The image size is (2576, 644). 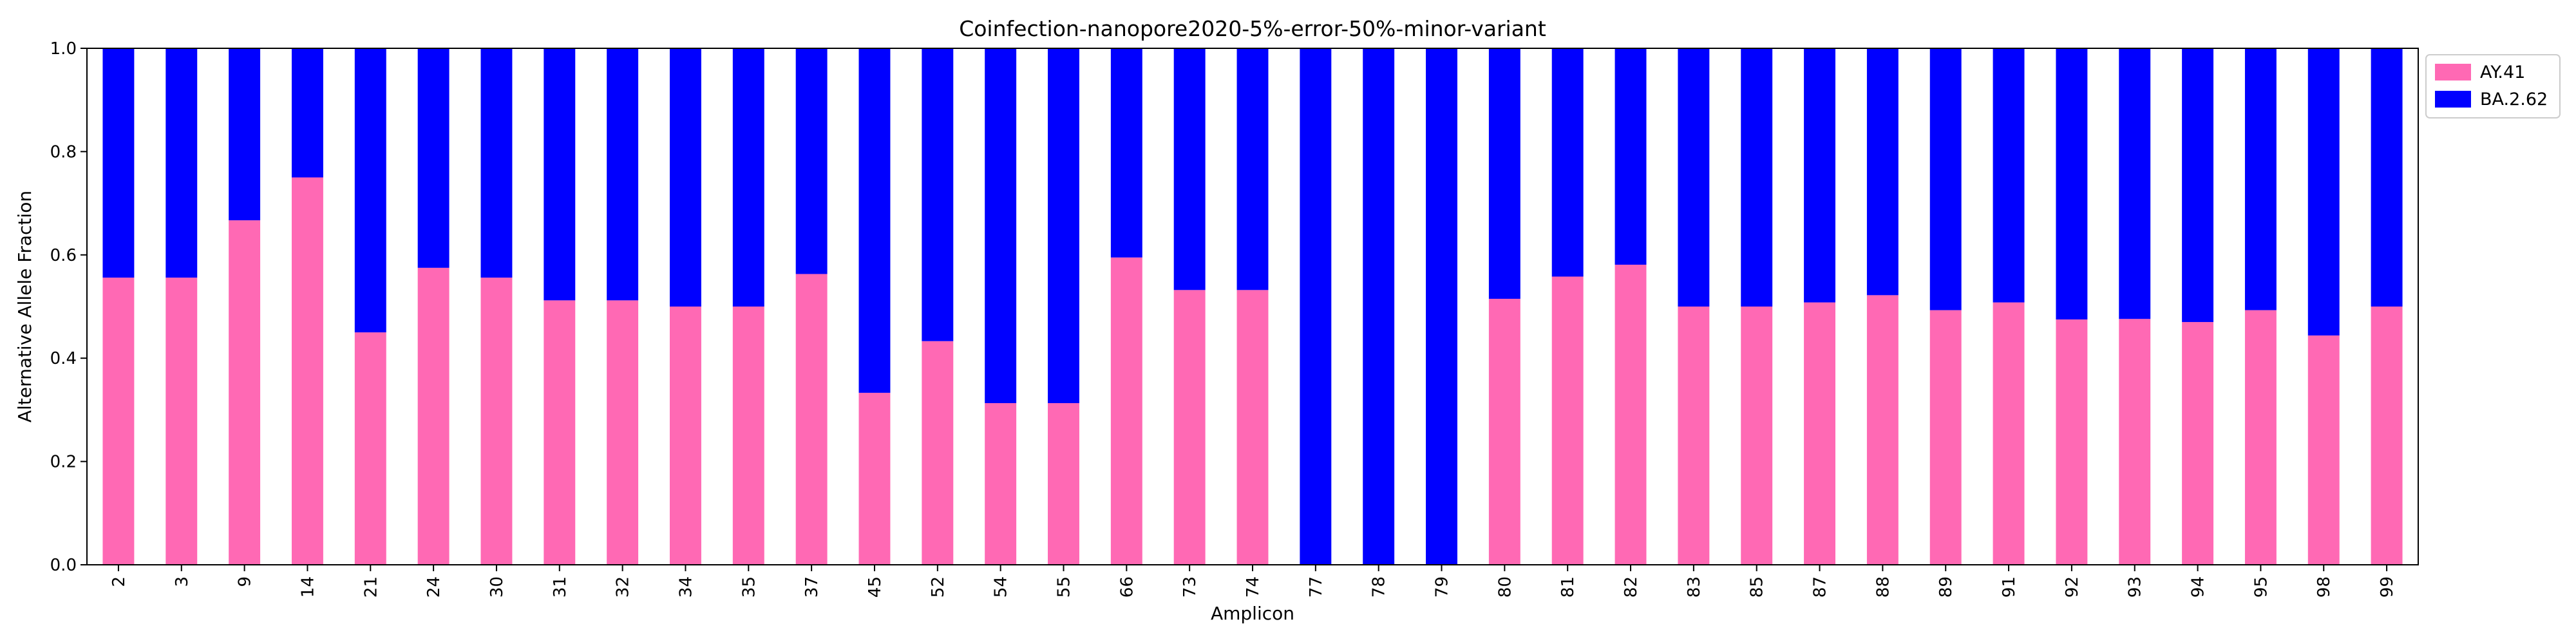 What do you see at coordinates (1064, 587) in the screenshot?
I see `x-tick-label: 55` at bounding box center [1064, 587].